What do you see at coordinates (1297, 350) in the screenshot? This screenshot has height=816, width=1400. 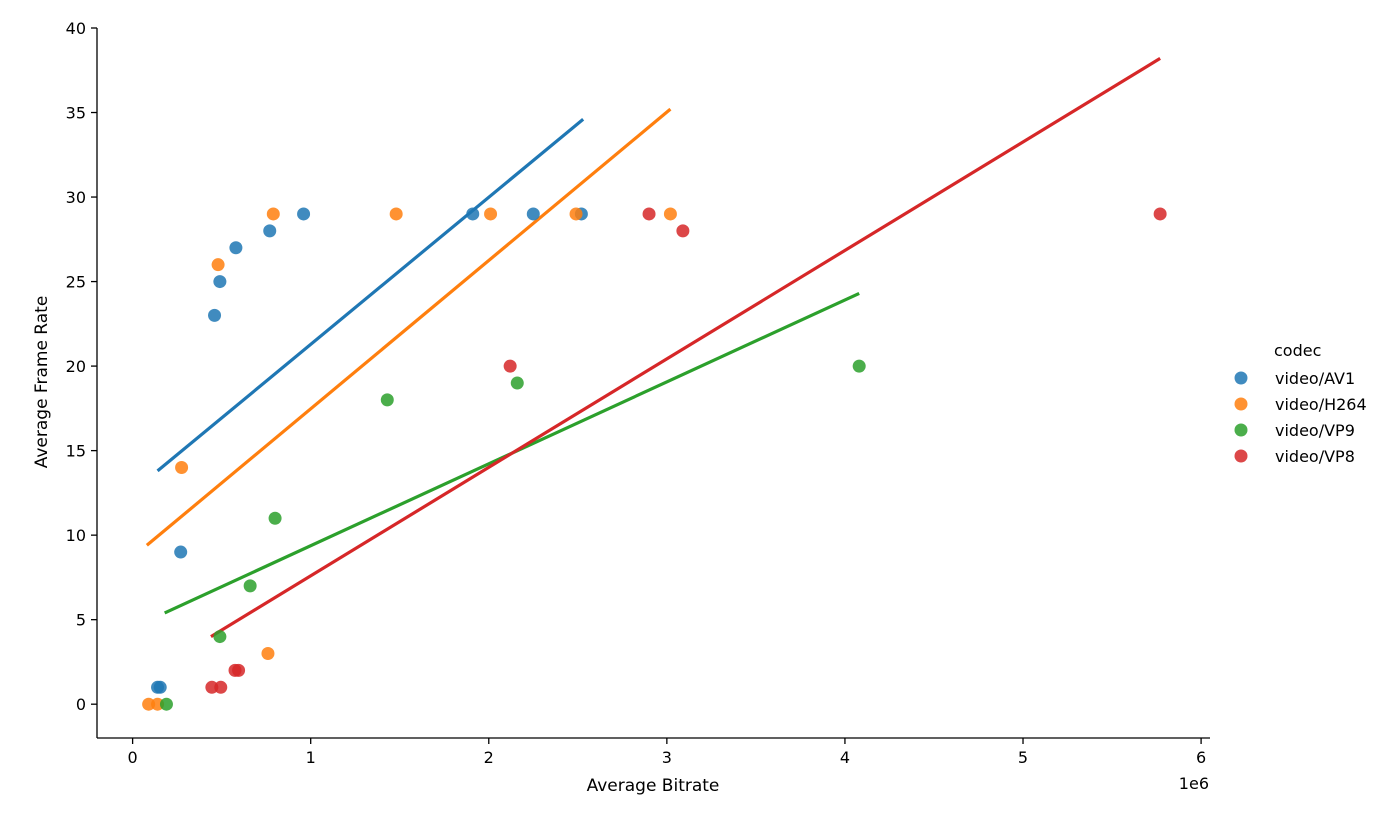 I see `legend-title: codec` at bounding box center [1297, 350].